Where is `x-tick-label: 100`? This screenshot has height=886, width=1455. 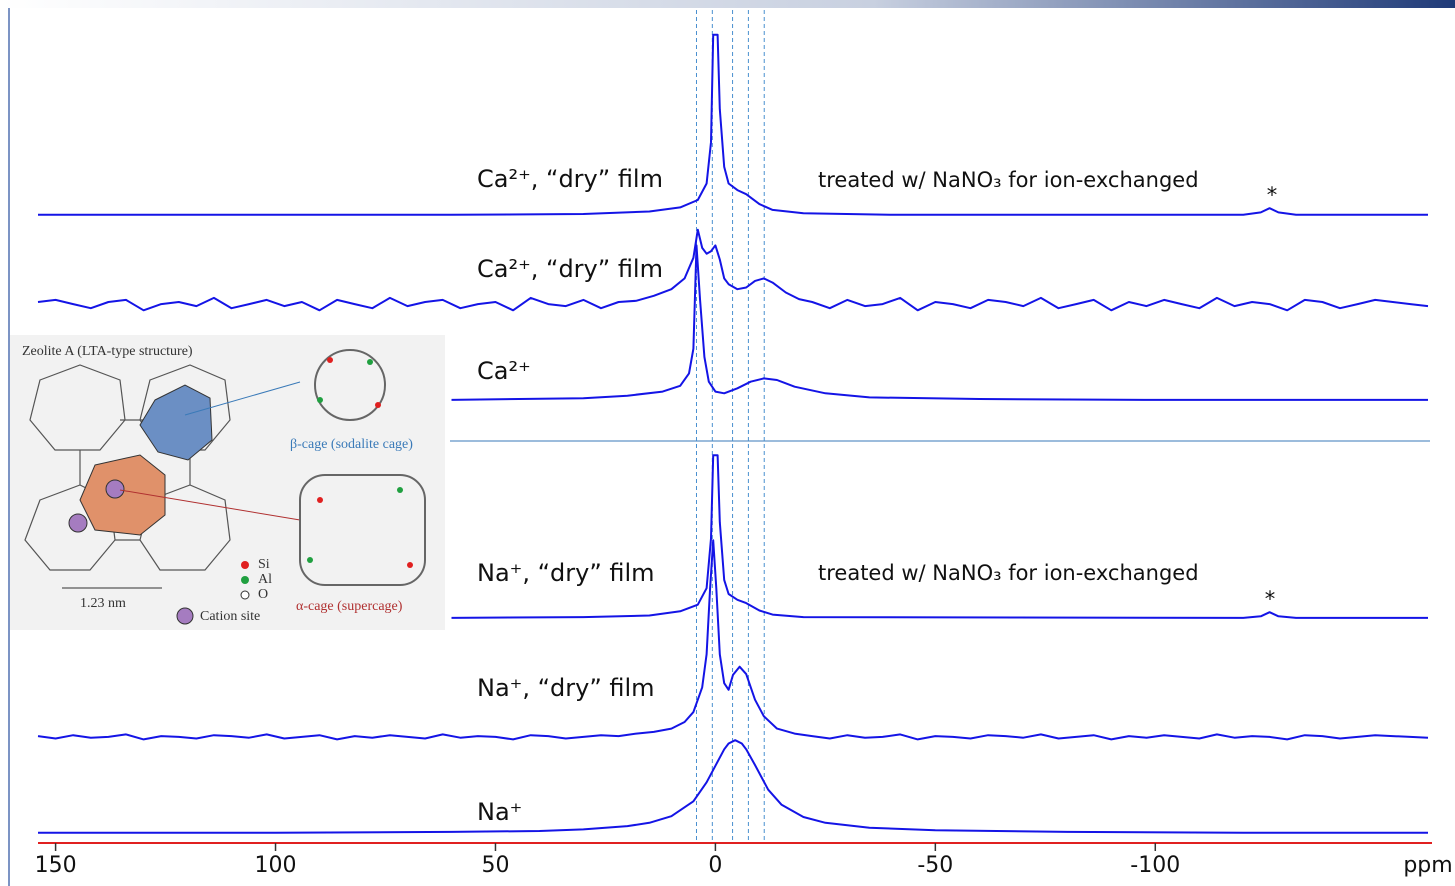
x-tick-label: 100 is located at coordinates (276, 865).